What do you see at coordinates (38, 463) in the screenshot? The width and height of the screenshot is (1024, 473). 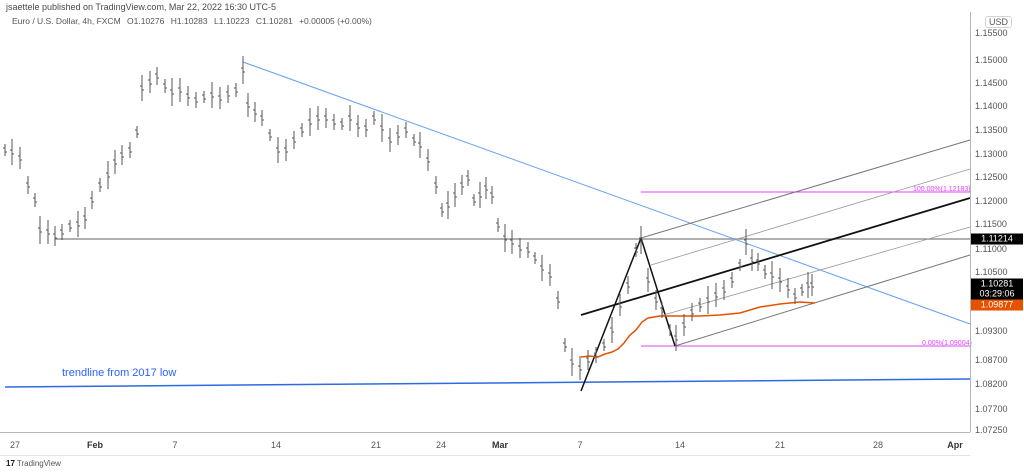 I see `brand-name: TradingView` at bounding box center [38, 463].